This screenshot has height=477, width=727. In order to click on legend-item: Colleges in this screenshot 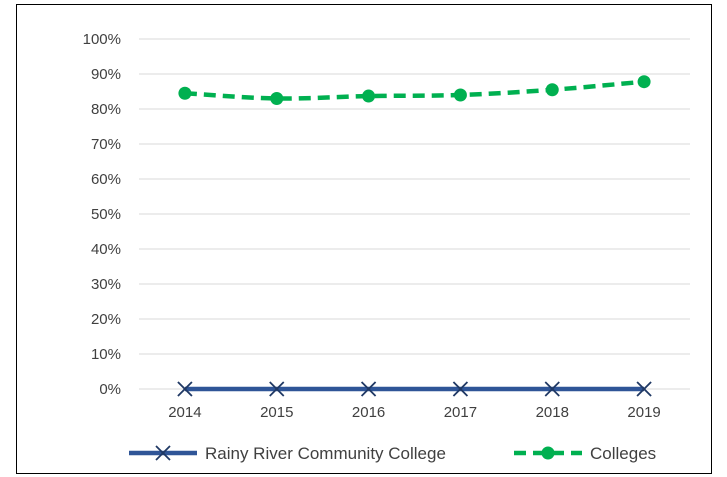, I will do `click(585, 453)`.